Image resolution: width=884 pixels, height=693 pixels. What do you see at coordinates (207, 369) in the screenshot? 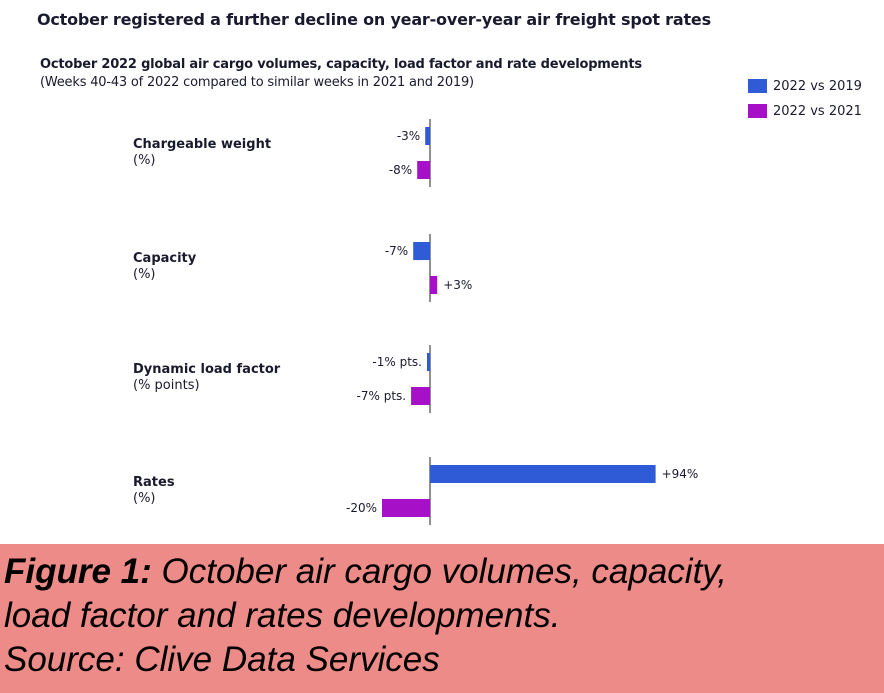
I see `category-label: Dynamic load factor` at bounding box center [207, 369].